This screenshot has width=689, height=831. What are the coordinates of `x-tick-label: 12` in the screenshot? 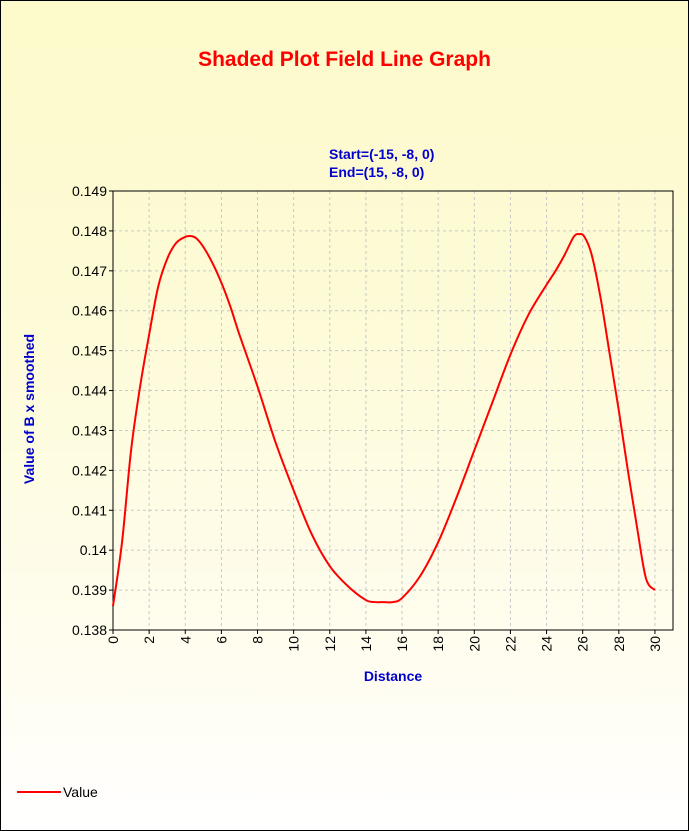 It's located at (330, 644).